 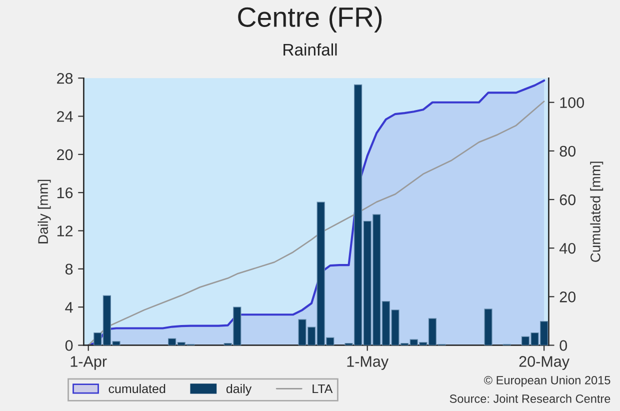 I want to click on y2-tick-label: 100, so click(x=572, y=102).